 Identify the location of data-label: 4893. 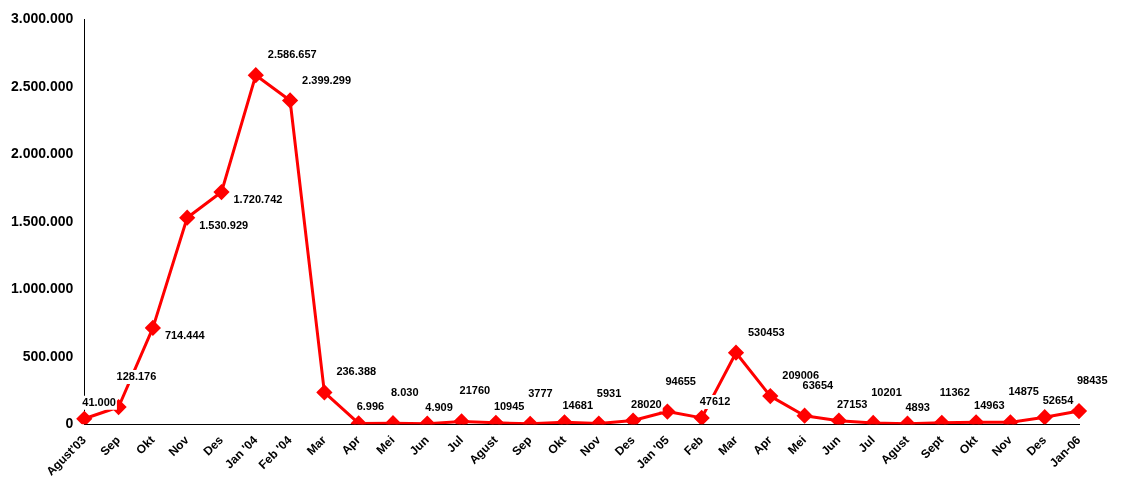
(917, 406).